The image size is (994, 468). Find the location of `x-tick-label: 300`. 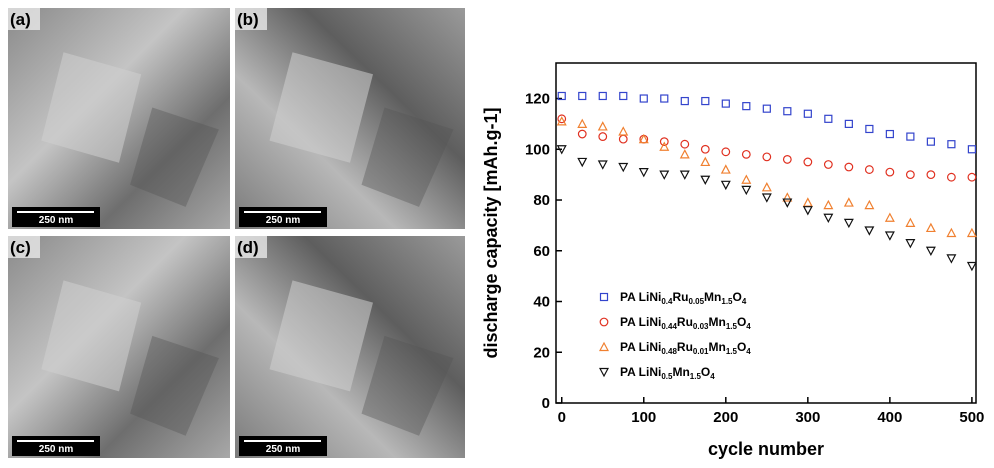

x-tick-label: 300 is located at coordinates (807, 417).